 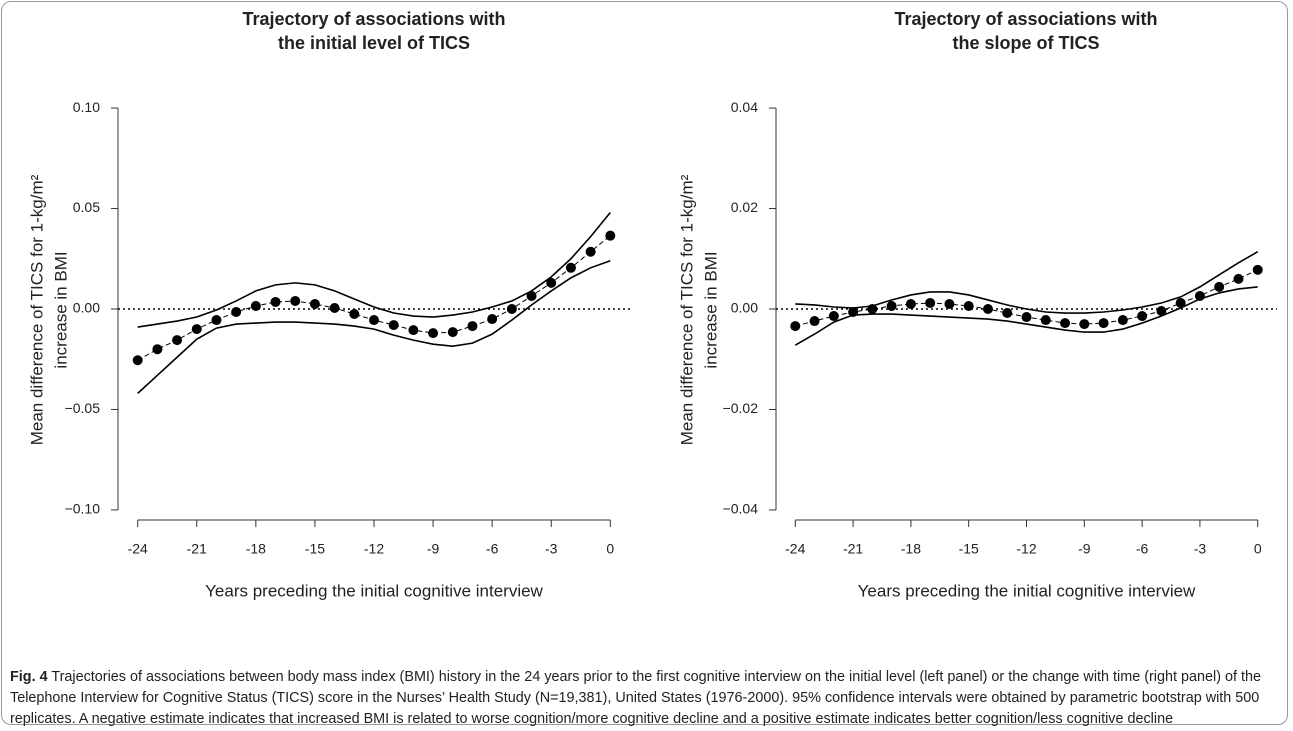 What do you see at coordinates (83, 408) in the screenshot?
I see `y-tick-label: −0.05` at bounding box center [83, 408].